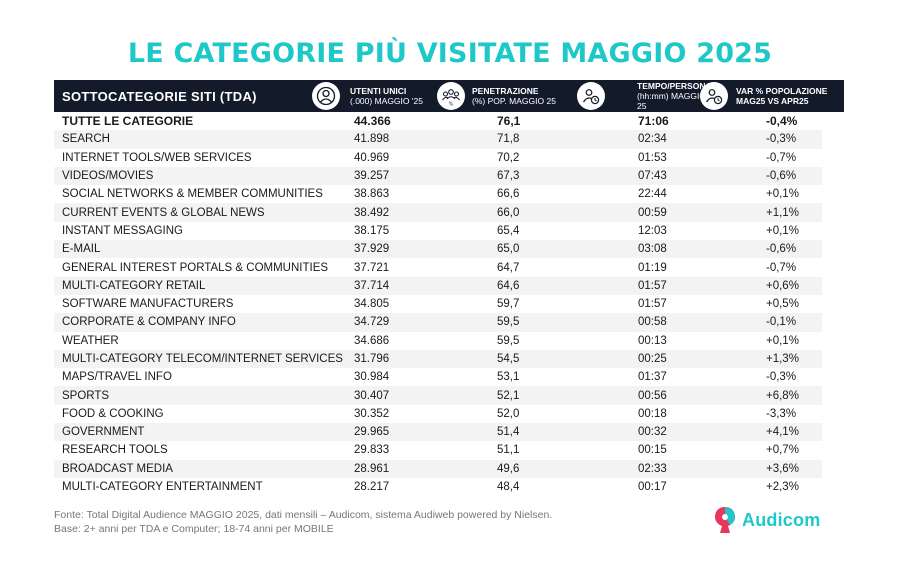  Describe the element at coordinates (508, 468) in the screenshot. I see `row-penetration: 49,6` at that location.